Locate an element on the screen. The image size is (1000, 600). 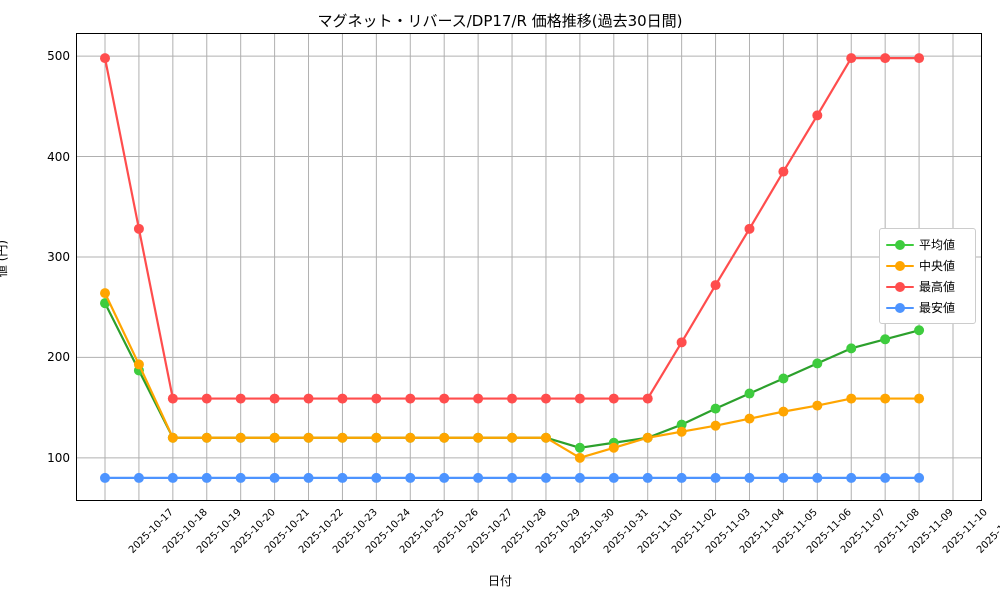
y-tick-label: 300 is located at coordinates (58, 256).